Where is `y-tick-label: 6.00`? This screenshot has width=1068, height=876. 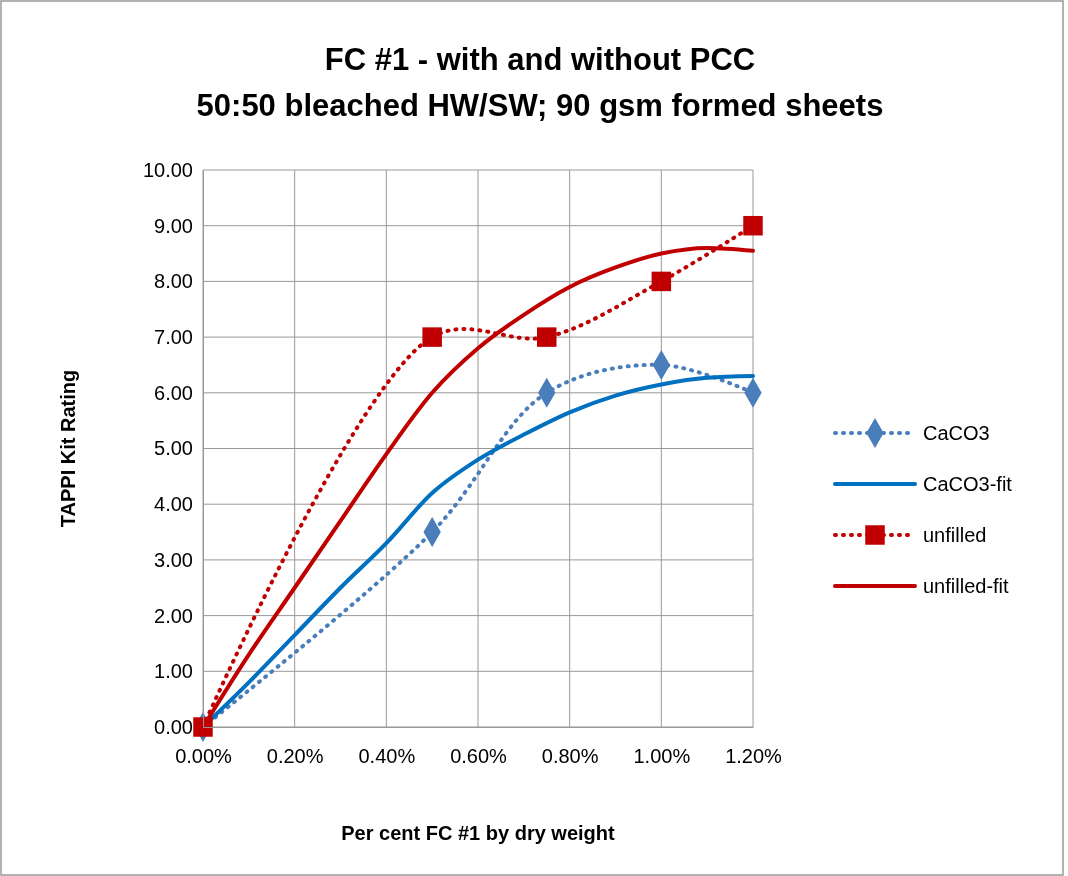 y-tick-label: 6.00 is located at coordinates (173, 392).